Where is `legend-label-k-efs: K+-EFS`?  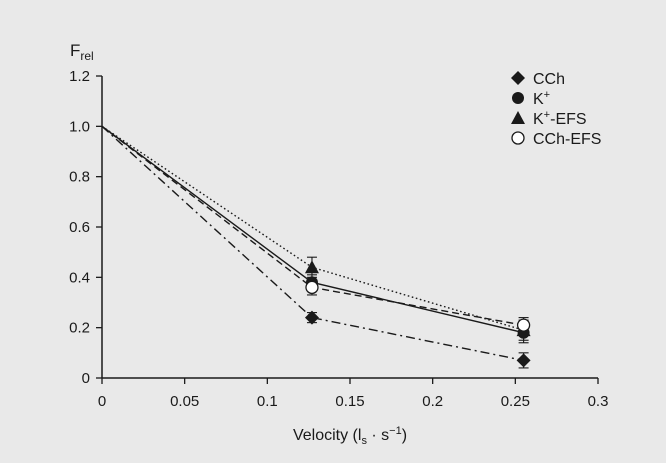 legend-label-k-efs: K+-EFS is located at coordinates (560, 118).